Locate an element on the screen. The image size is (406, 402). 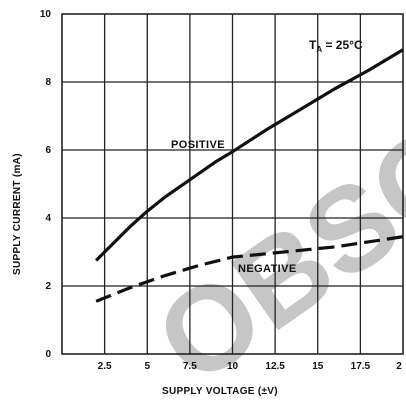
x-tick-label: 2 is located at coordinates (399, 366).